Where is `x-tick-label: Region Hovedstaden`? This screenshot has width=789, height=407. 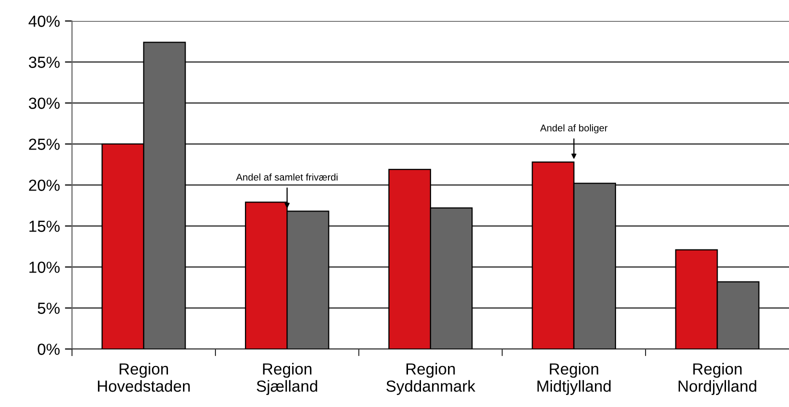 x-tick-label: Region Hovedstaden is located at coordinates (144, 377).